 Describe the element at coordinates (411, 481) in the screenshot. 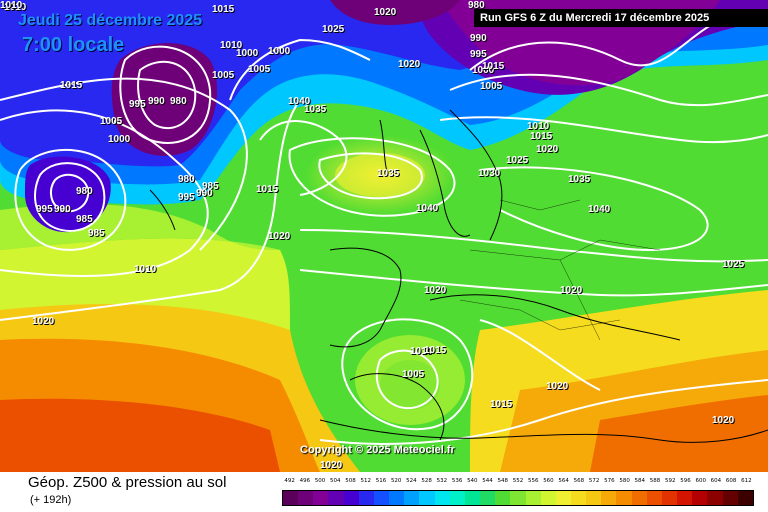

I see `scale-tick-label: 524` at that location.